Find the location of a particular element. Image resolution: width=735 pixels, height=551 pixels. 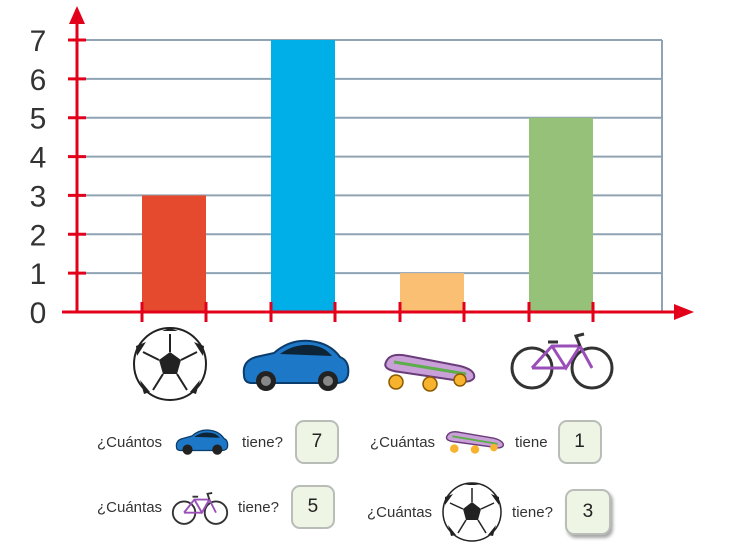

y-tick-label: 7 is located at coordinates (38, 41).